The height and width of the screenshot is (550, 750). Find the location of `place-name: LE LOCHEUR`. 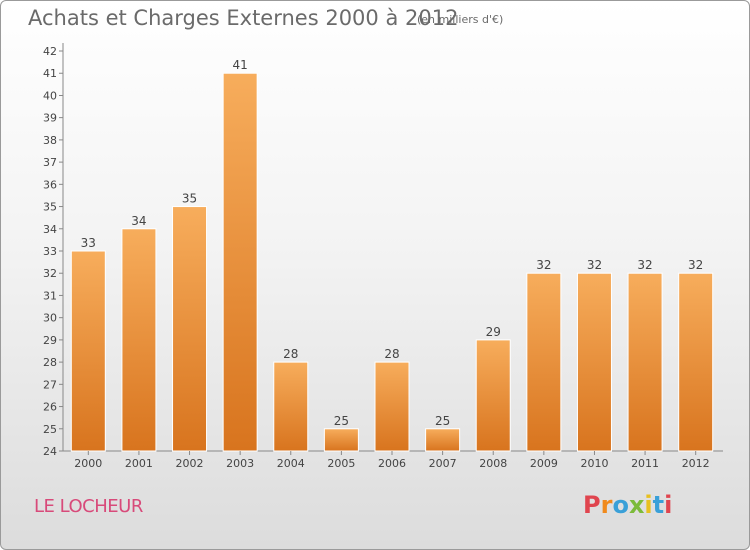

place-name: LE LOCHEUR is located at coordinates (88, 506).